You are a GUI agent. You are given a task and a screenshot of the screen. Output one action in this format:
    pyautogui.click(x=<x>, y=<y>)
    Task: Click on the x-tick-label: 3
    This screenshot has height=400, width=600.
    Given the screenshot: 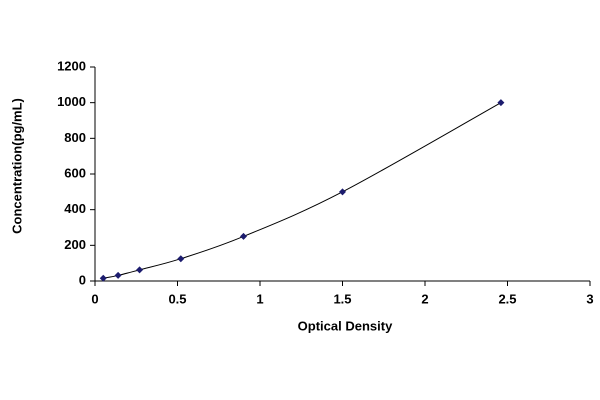 What is the action you would take?
    pyautogui.click(x=589, y=298)
    